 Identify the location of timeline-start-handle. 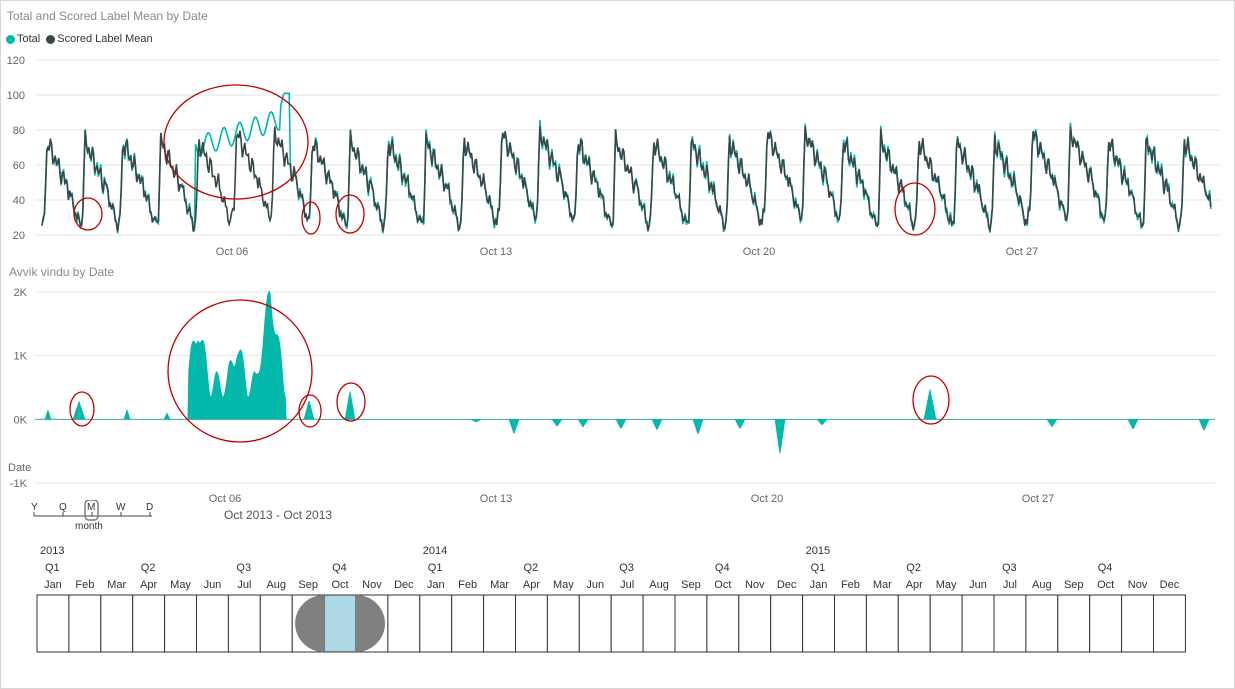
(310, 623).